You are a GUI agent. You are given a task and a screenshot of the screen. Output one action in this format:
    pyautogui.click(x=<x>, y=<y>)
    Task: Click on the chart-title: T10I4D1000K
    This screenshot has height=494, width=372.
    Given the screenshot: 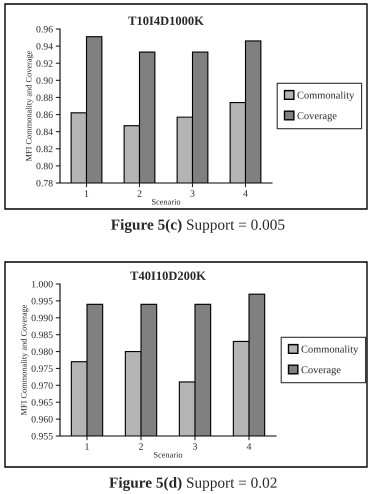 What is the action you would take?
    pyautogui.click(x=166, y=20)
    